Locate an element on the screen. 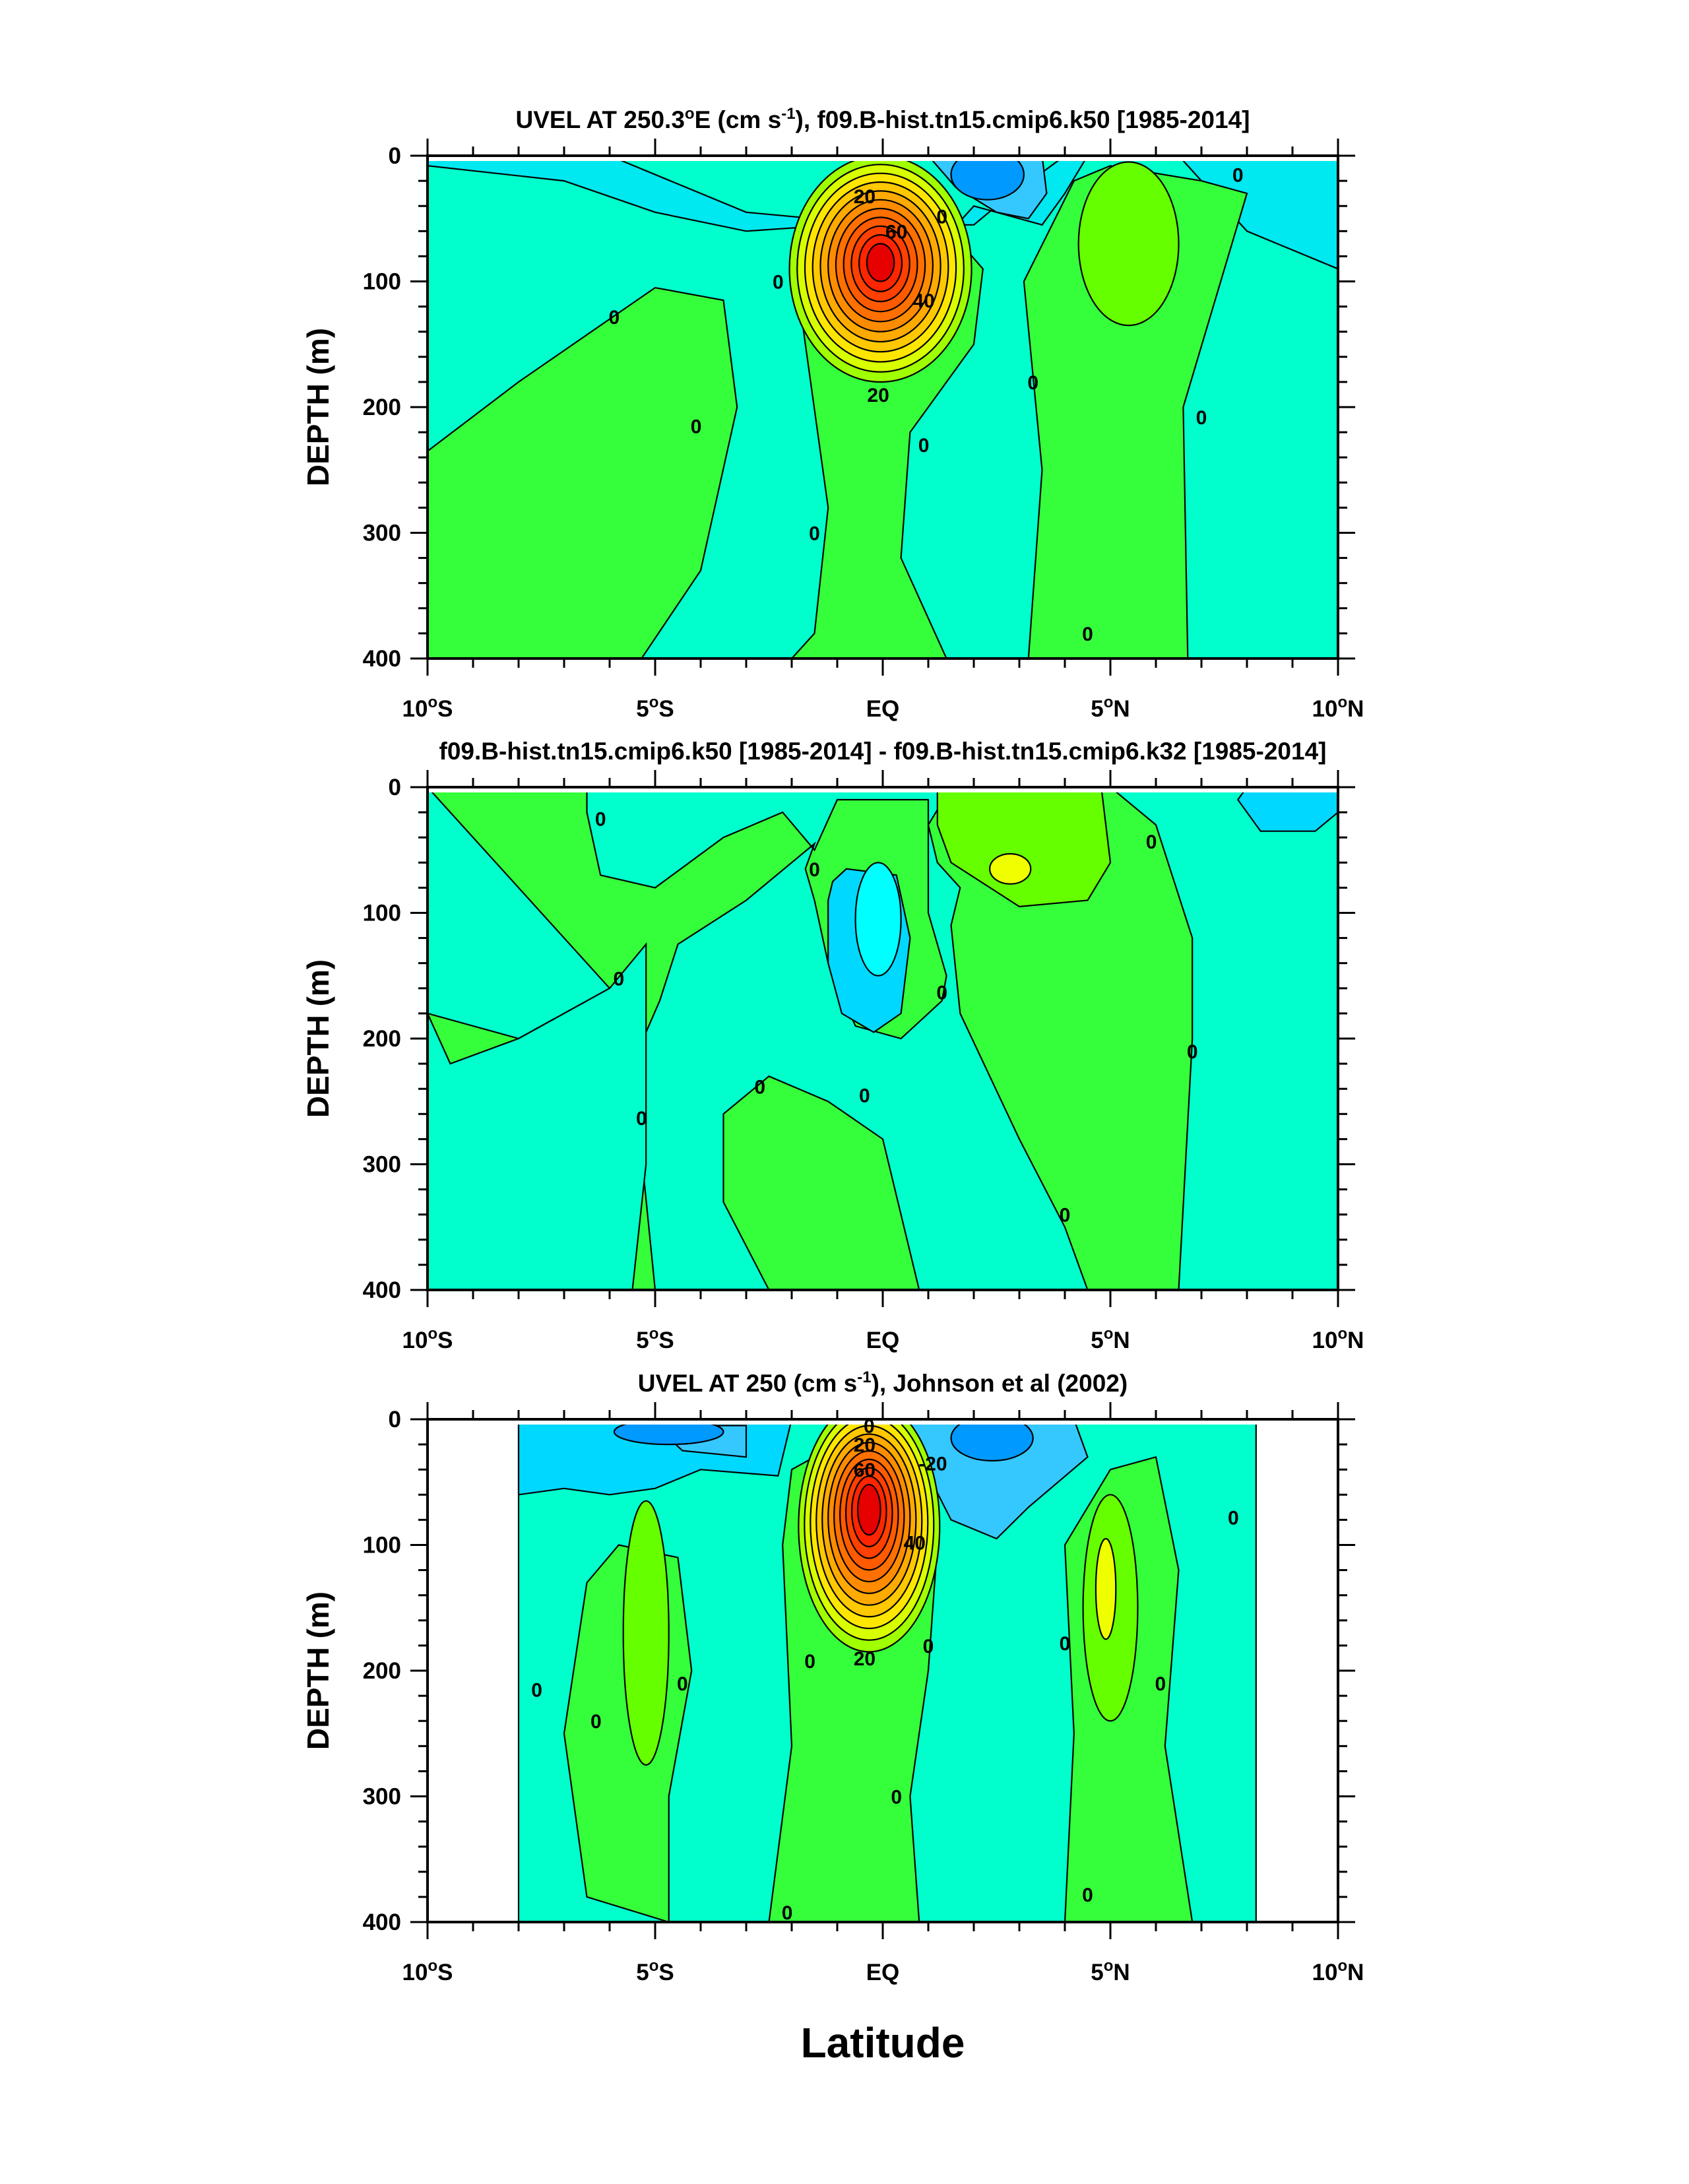 This screenshot has width=1689, height=2184. contour-label: -20 is located at coordinates (932, 1464).